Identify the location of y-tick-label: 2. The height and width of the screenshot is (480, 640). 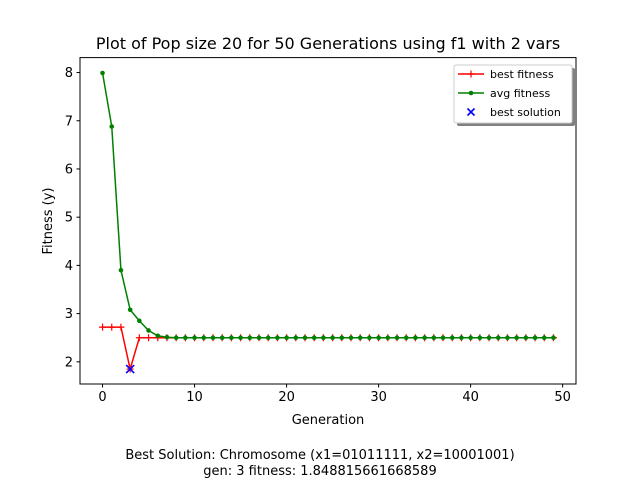
(69, 362).